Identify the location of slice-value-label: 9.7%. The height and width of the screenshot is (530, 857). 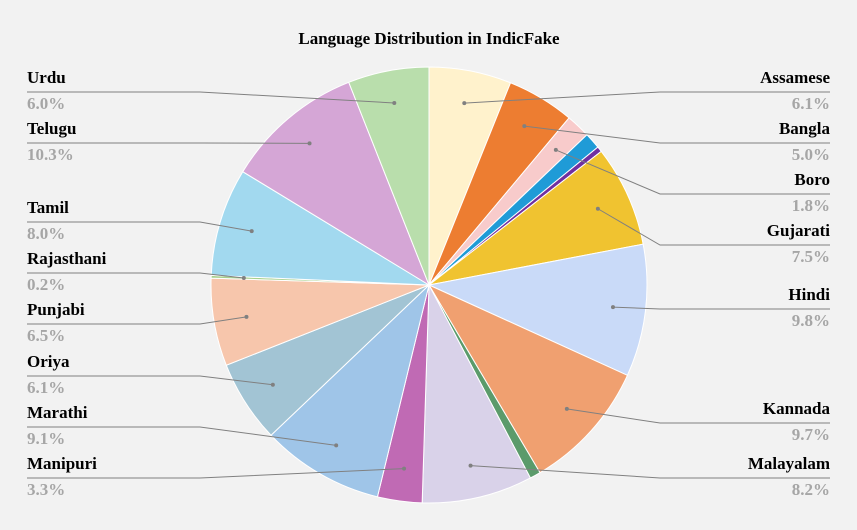
(811, 434).